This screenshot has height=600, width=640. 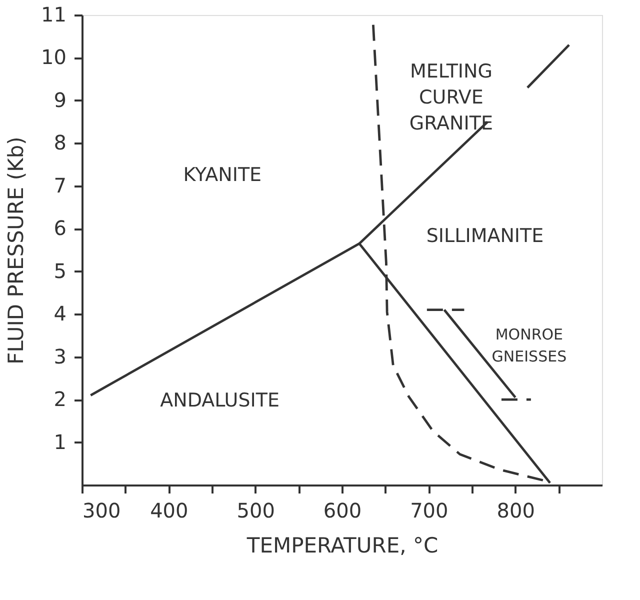 I want to click on x-tick-label: 300, so click(x=101, y=510).